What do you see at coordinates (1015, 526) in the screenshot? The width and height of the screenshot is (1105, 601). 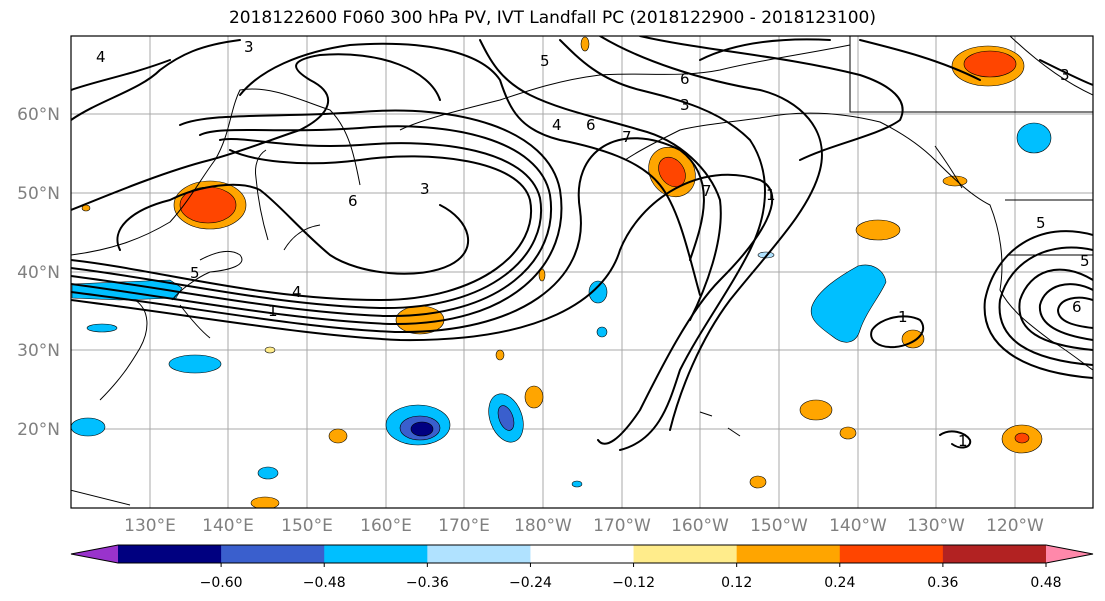 I see `lon-tick-label: 120°W` at bounding box center [1015, 526].